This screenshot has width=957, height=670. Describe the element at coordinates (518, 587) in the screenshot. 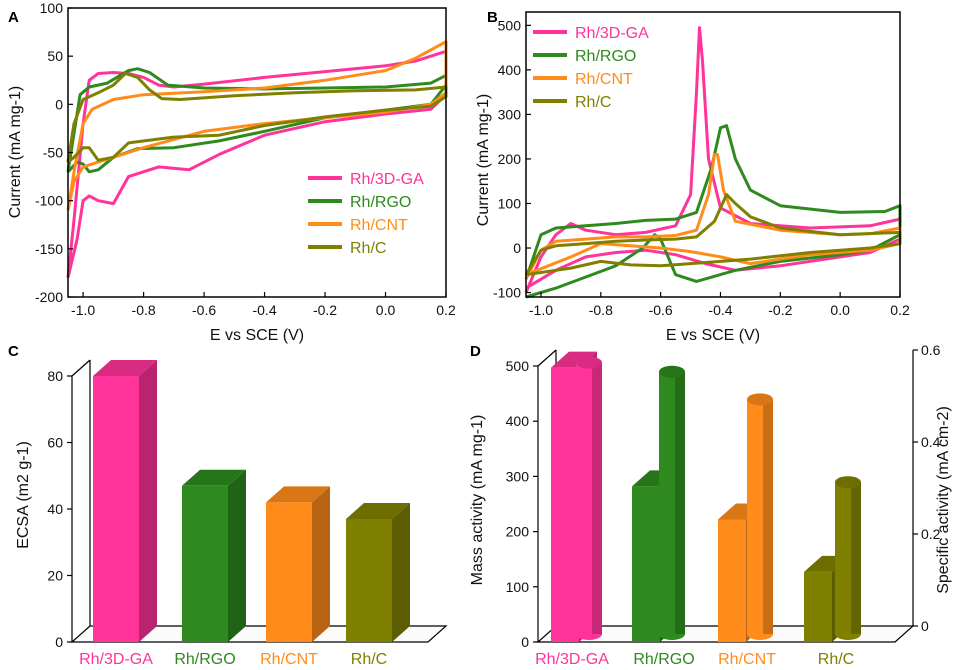

I see `panel-d-y-tick-label: 100` at that location.